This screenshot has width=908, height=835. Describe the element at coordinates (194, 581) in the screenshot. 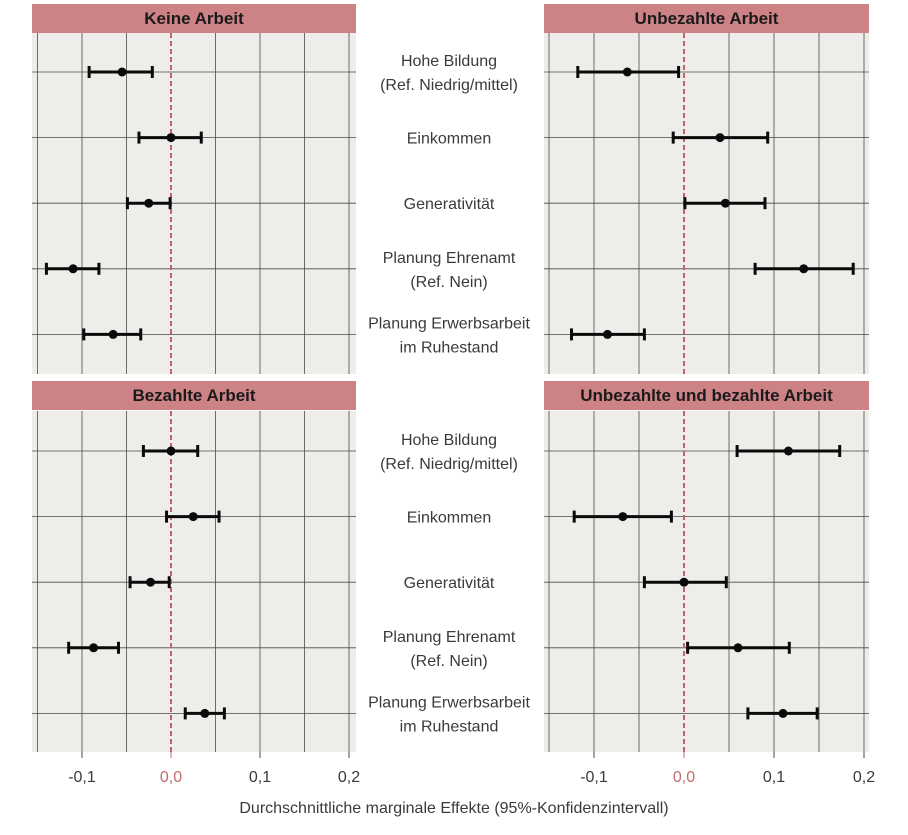

I see `panel-background` at that location.